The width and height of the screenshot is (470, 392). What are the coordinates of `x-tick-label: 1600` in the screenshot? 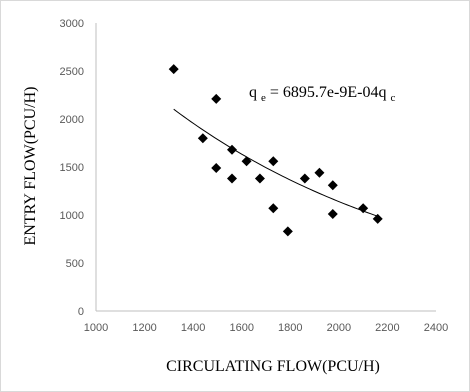 It's located at (241, 328).